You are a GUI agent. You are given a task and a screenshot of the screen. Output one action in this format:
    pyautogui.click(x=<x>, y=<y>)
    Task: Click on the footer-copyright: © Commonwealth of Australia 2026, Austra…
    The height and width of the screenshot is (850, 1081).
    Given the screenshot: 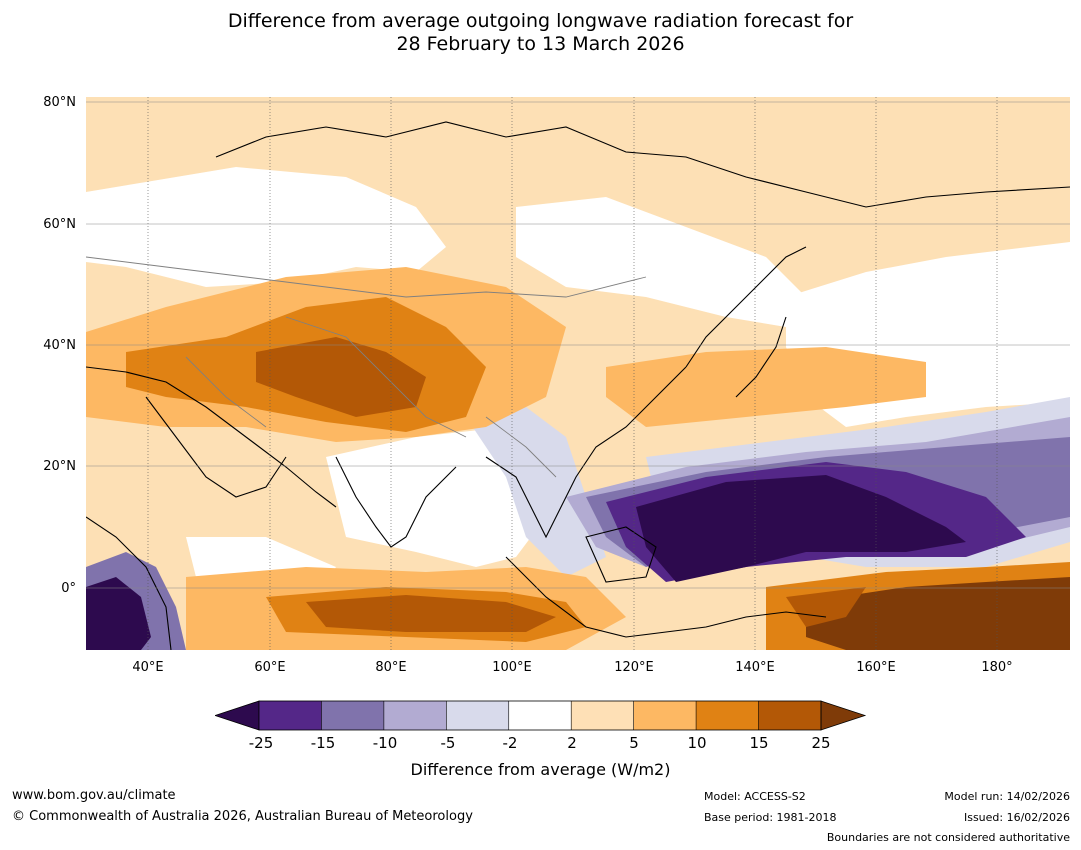 What is the action you would take?
    pyautogui.click(x=242, y=816)
    